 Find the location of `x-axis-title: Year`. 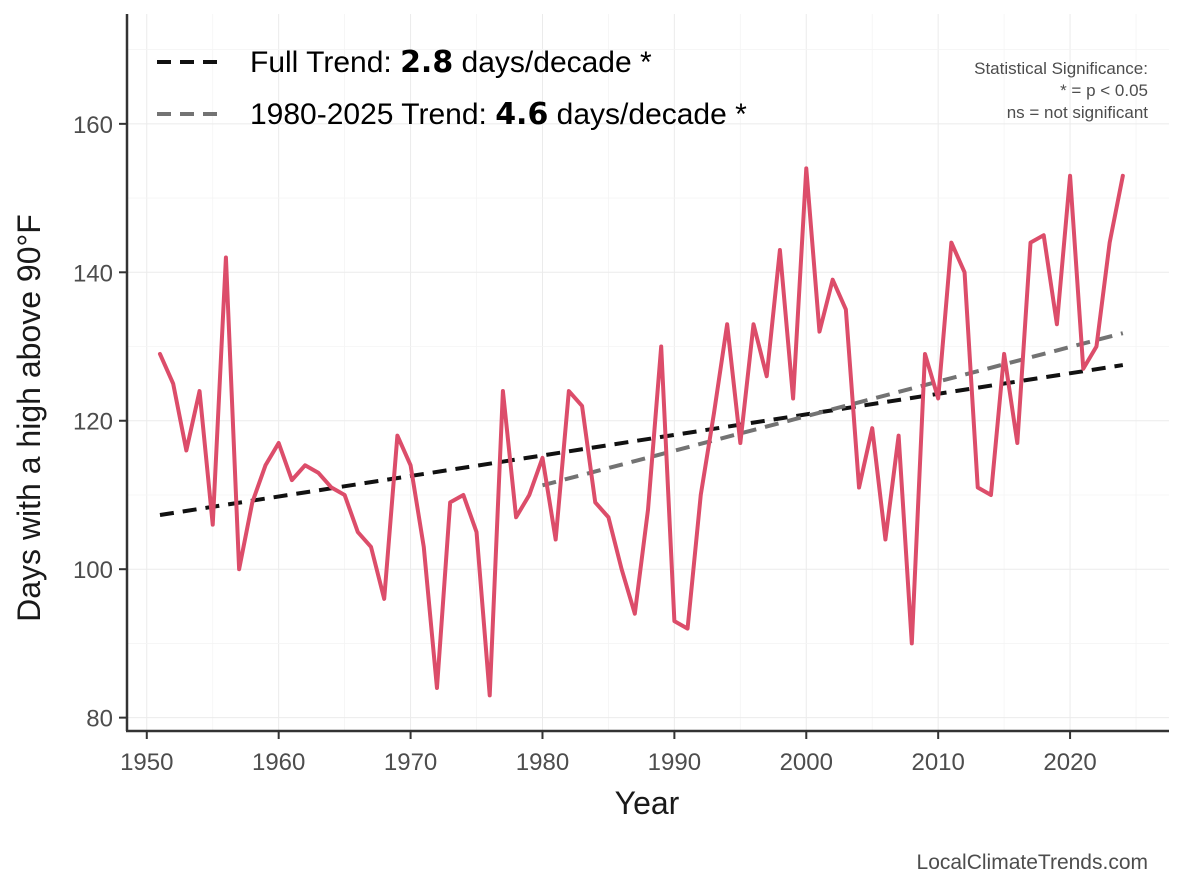

x-axis-title: Year is located at coordinates (647, 803).